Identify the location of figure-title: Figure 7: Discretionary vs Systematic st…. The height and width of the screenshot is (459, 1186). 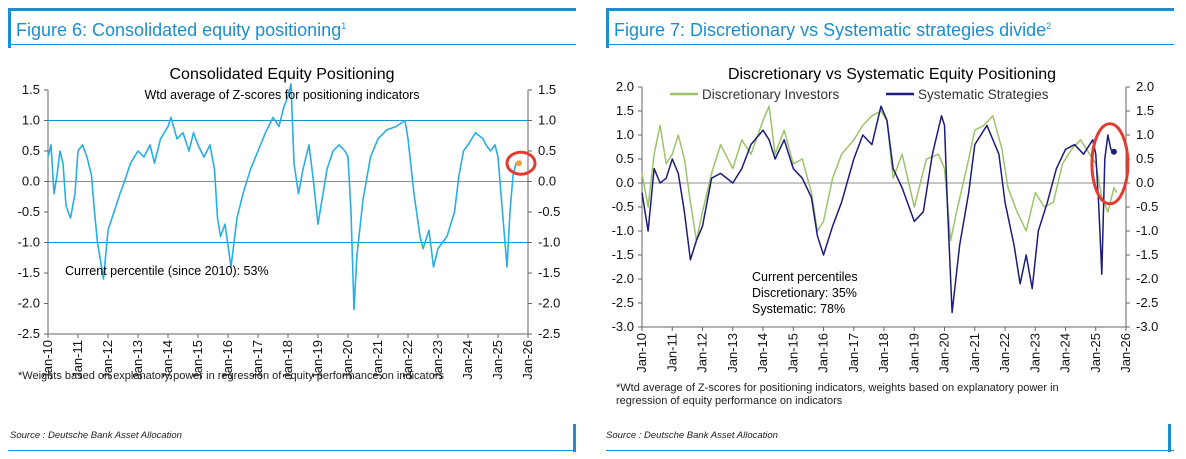
(833, 30).